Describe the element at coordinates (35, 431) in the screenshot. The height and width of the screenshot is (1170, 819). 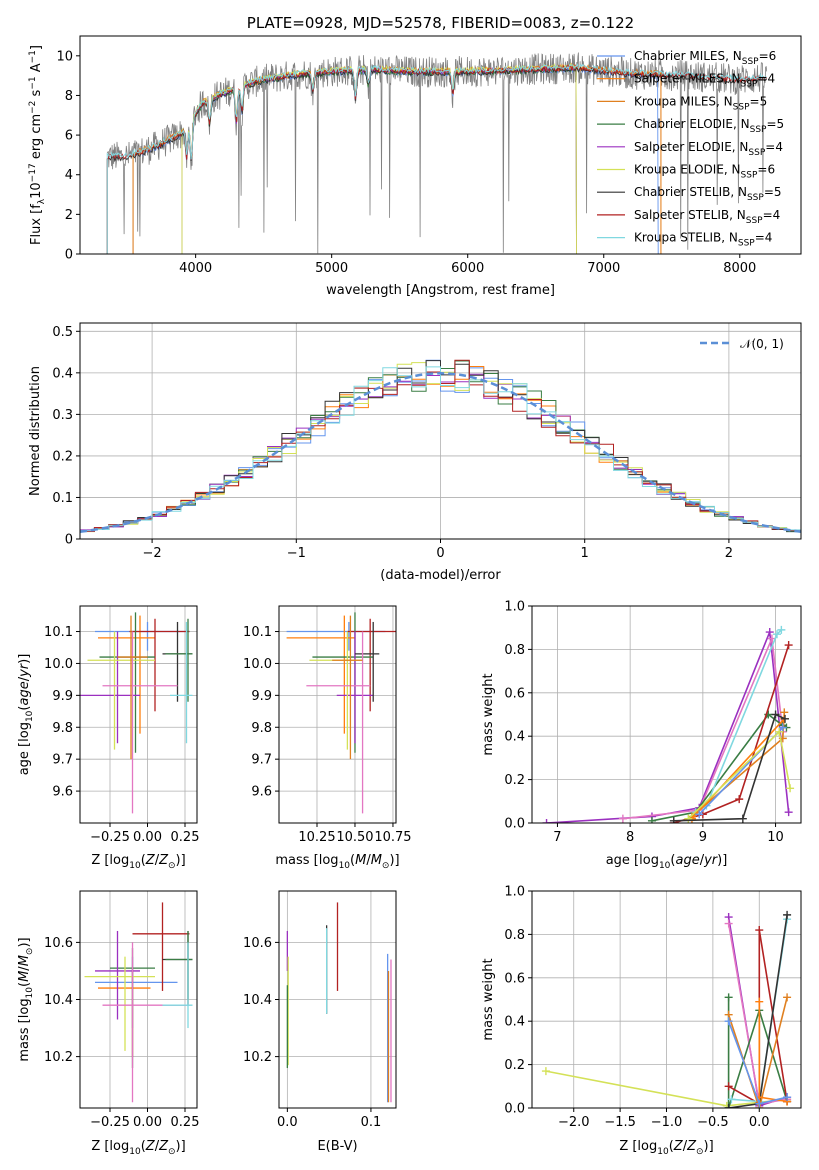
I see `residual-ylabel: Normed distribution` at that location.